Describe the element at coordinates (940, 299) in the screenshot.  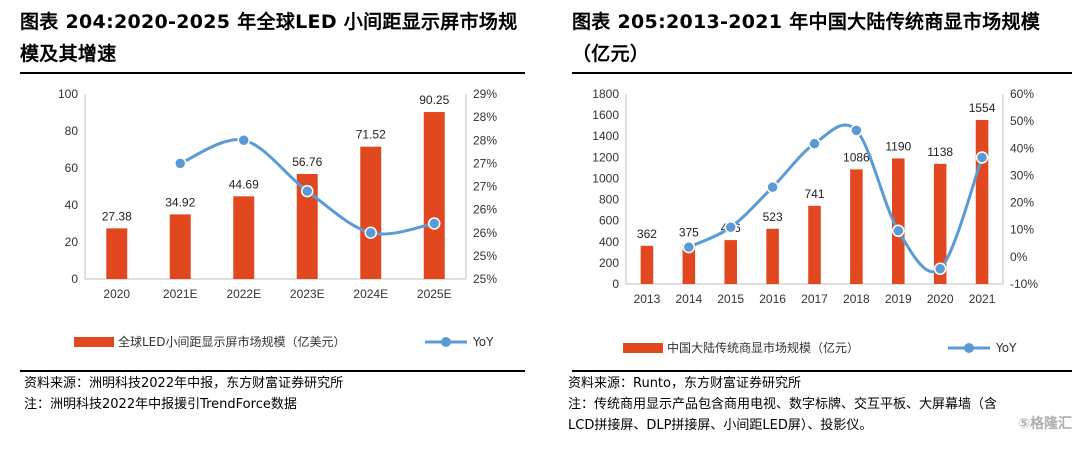
I see `right-category-label: 2020` at that location.